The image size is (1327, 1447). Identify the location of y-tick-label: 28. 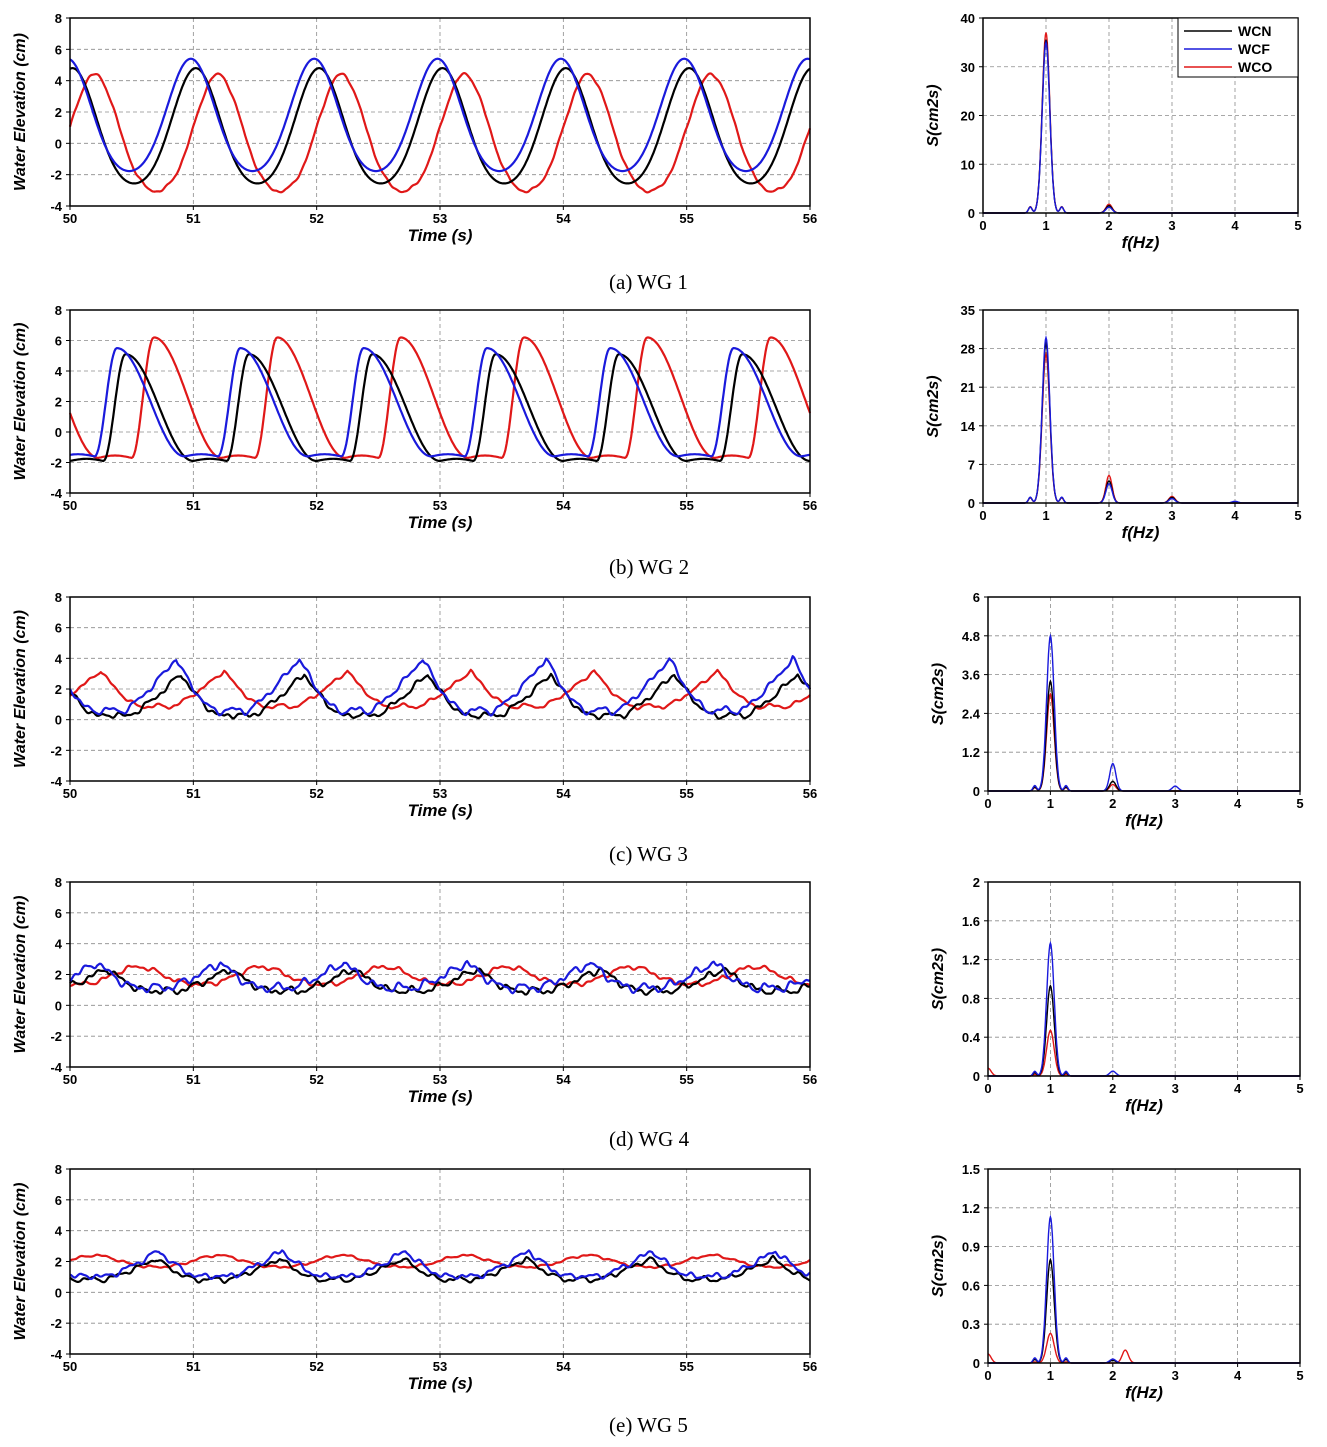
(968, 349).